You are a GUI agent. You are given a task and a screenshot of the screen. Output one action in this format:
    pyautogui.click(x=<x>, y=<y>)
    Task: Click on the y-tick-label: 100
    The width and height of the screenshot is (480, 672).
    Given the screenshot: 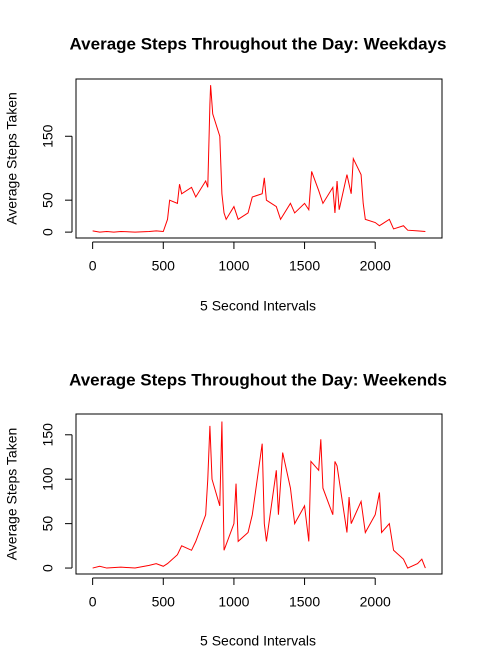 What is the action you would take?
    pyautogui.click(x=48, y=479)
    